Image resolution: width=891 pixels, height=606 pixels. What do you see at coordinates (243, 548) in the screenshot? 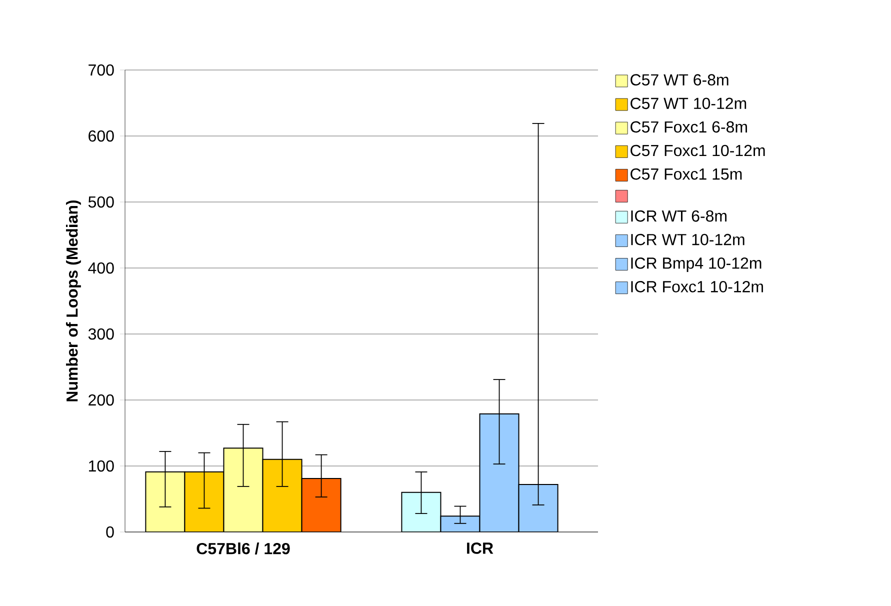
I see `x-tick-label: C57Bl6 / 129` at bounding box center [243, 548].